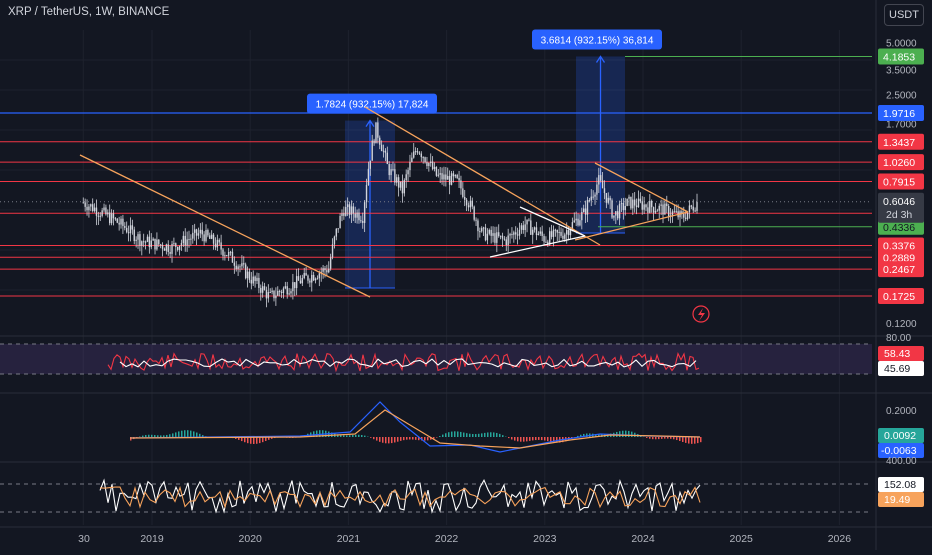  Describe the element at coordinates (482, 176) in the screenshot. I see `trendline-2021` at that location.